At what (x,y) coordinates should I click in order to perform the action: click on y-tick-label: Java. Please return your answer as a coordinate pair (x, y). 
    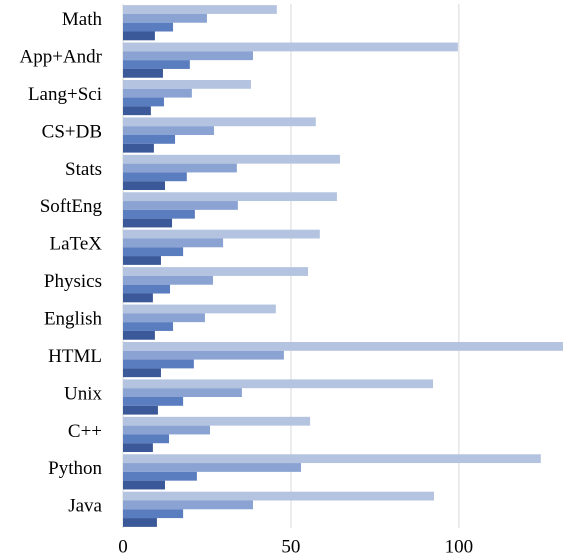
    Looking at the image, I should click on (85, 506).